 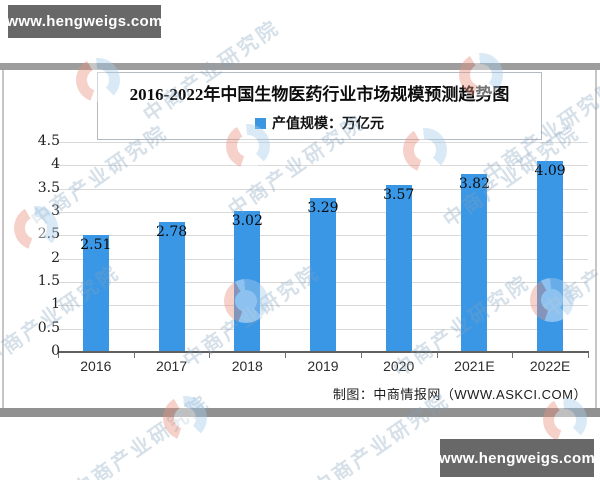 I want to click on y-axis-tick-label: 0.5, so click(x=48, y=327).